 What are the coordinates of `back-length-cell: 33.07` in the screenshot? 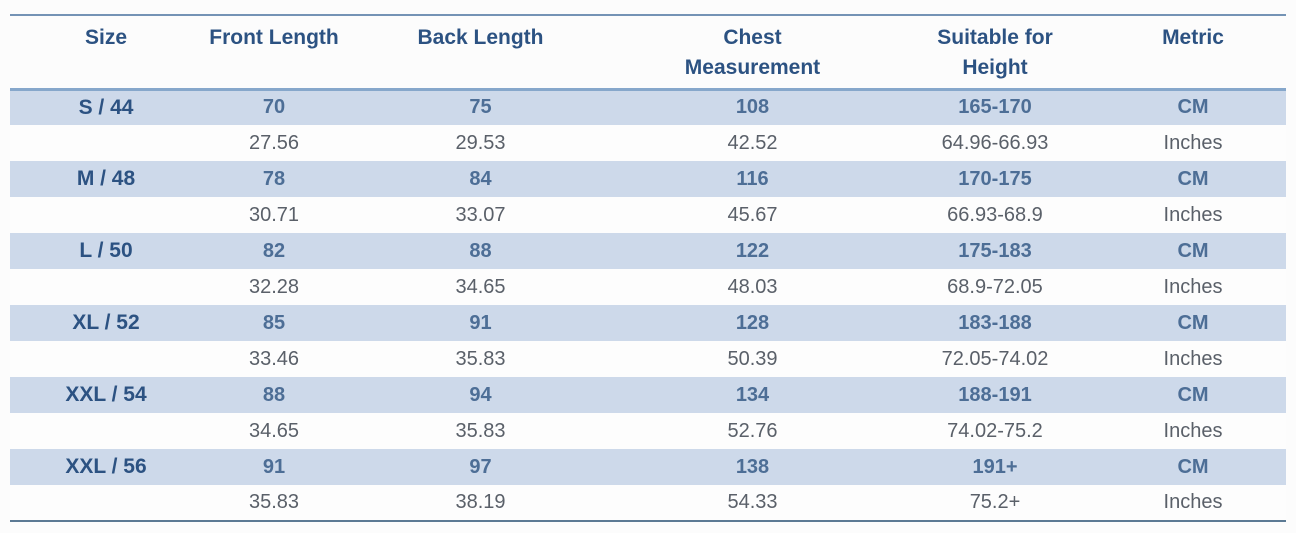 It's located at (480, 214).